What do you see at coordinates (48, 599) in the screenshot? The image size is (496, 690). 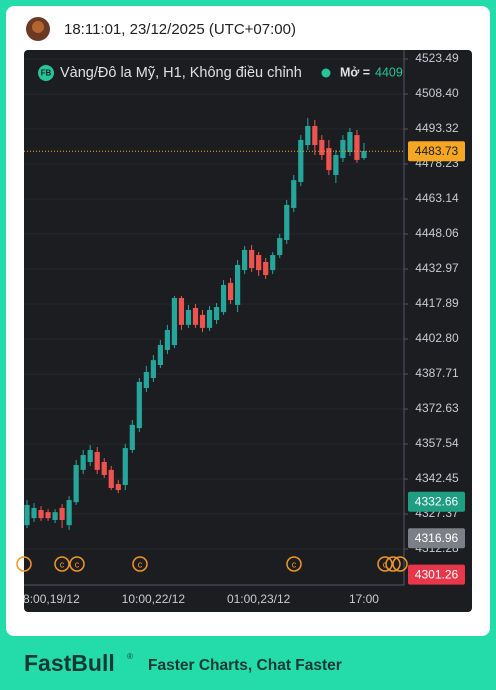 I see `x-tick-label: 18:00,19/12` at bounding box center [48, 599].